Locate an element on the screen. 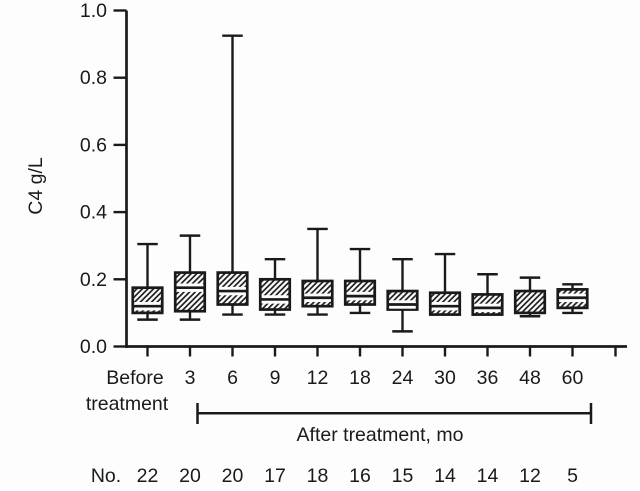 The height and width of the screenshot is (491, 640). x-tick-label-60: 60 is located at coordinates (573, 378).